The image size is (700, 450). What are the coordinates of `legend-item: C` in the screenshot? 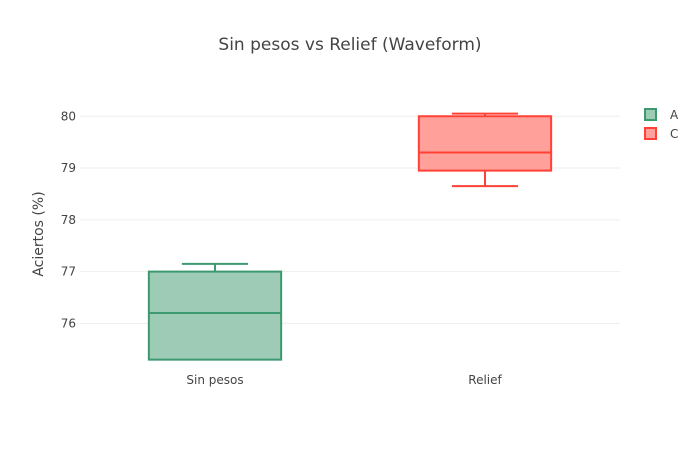 It's located at (661, 134).